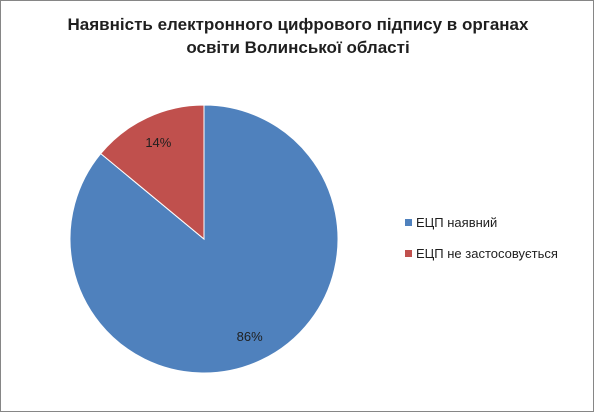 Image resolution: width=594 pixels, height=413 pixels. Describe the element at coordinates (152, 172) in the screenshot. I see `pie-slice-ecp-not-used` at that location.